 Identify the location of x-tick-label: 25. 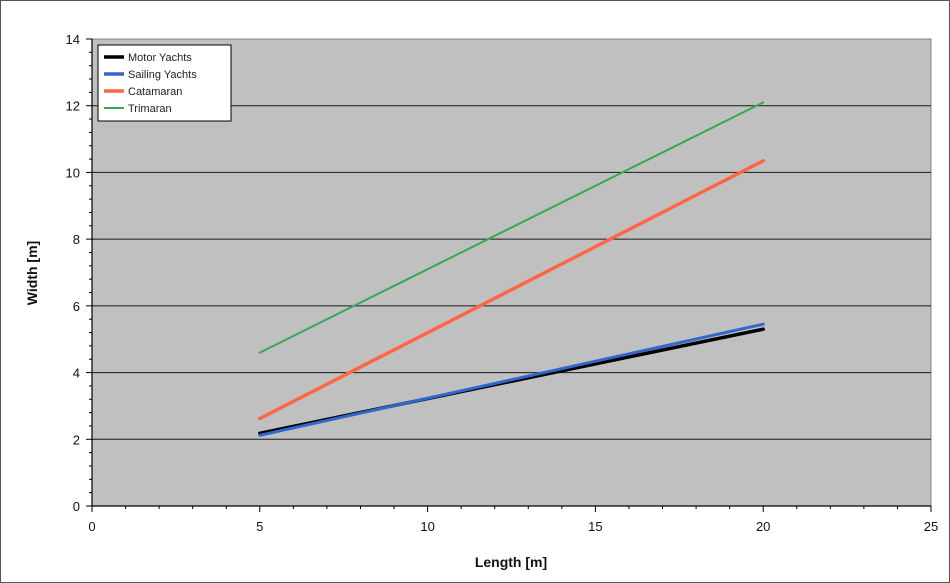
(931, 526).